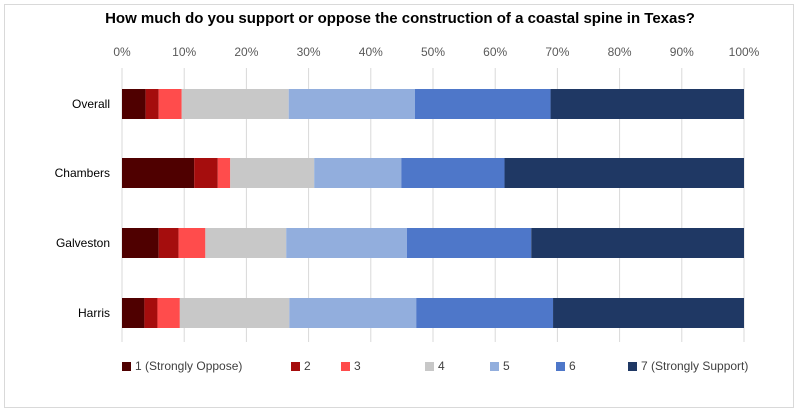 Image resolution: width=800 pixels, height=420 pixels. What do you see at coordinates (309, 52) in the screenshot?
I see `x-tick-label: 30%` at bounding box center [309, 52].